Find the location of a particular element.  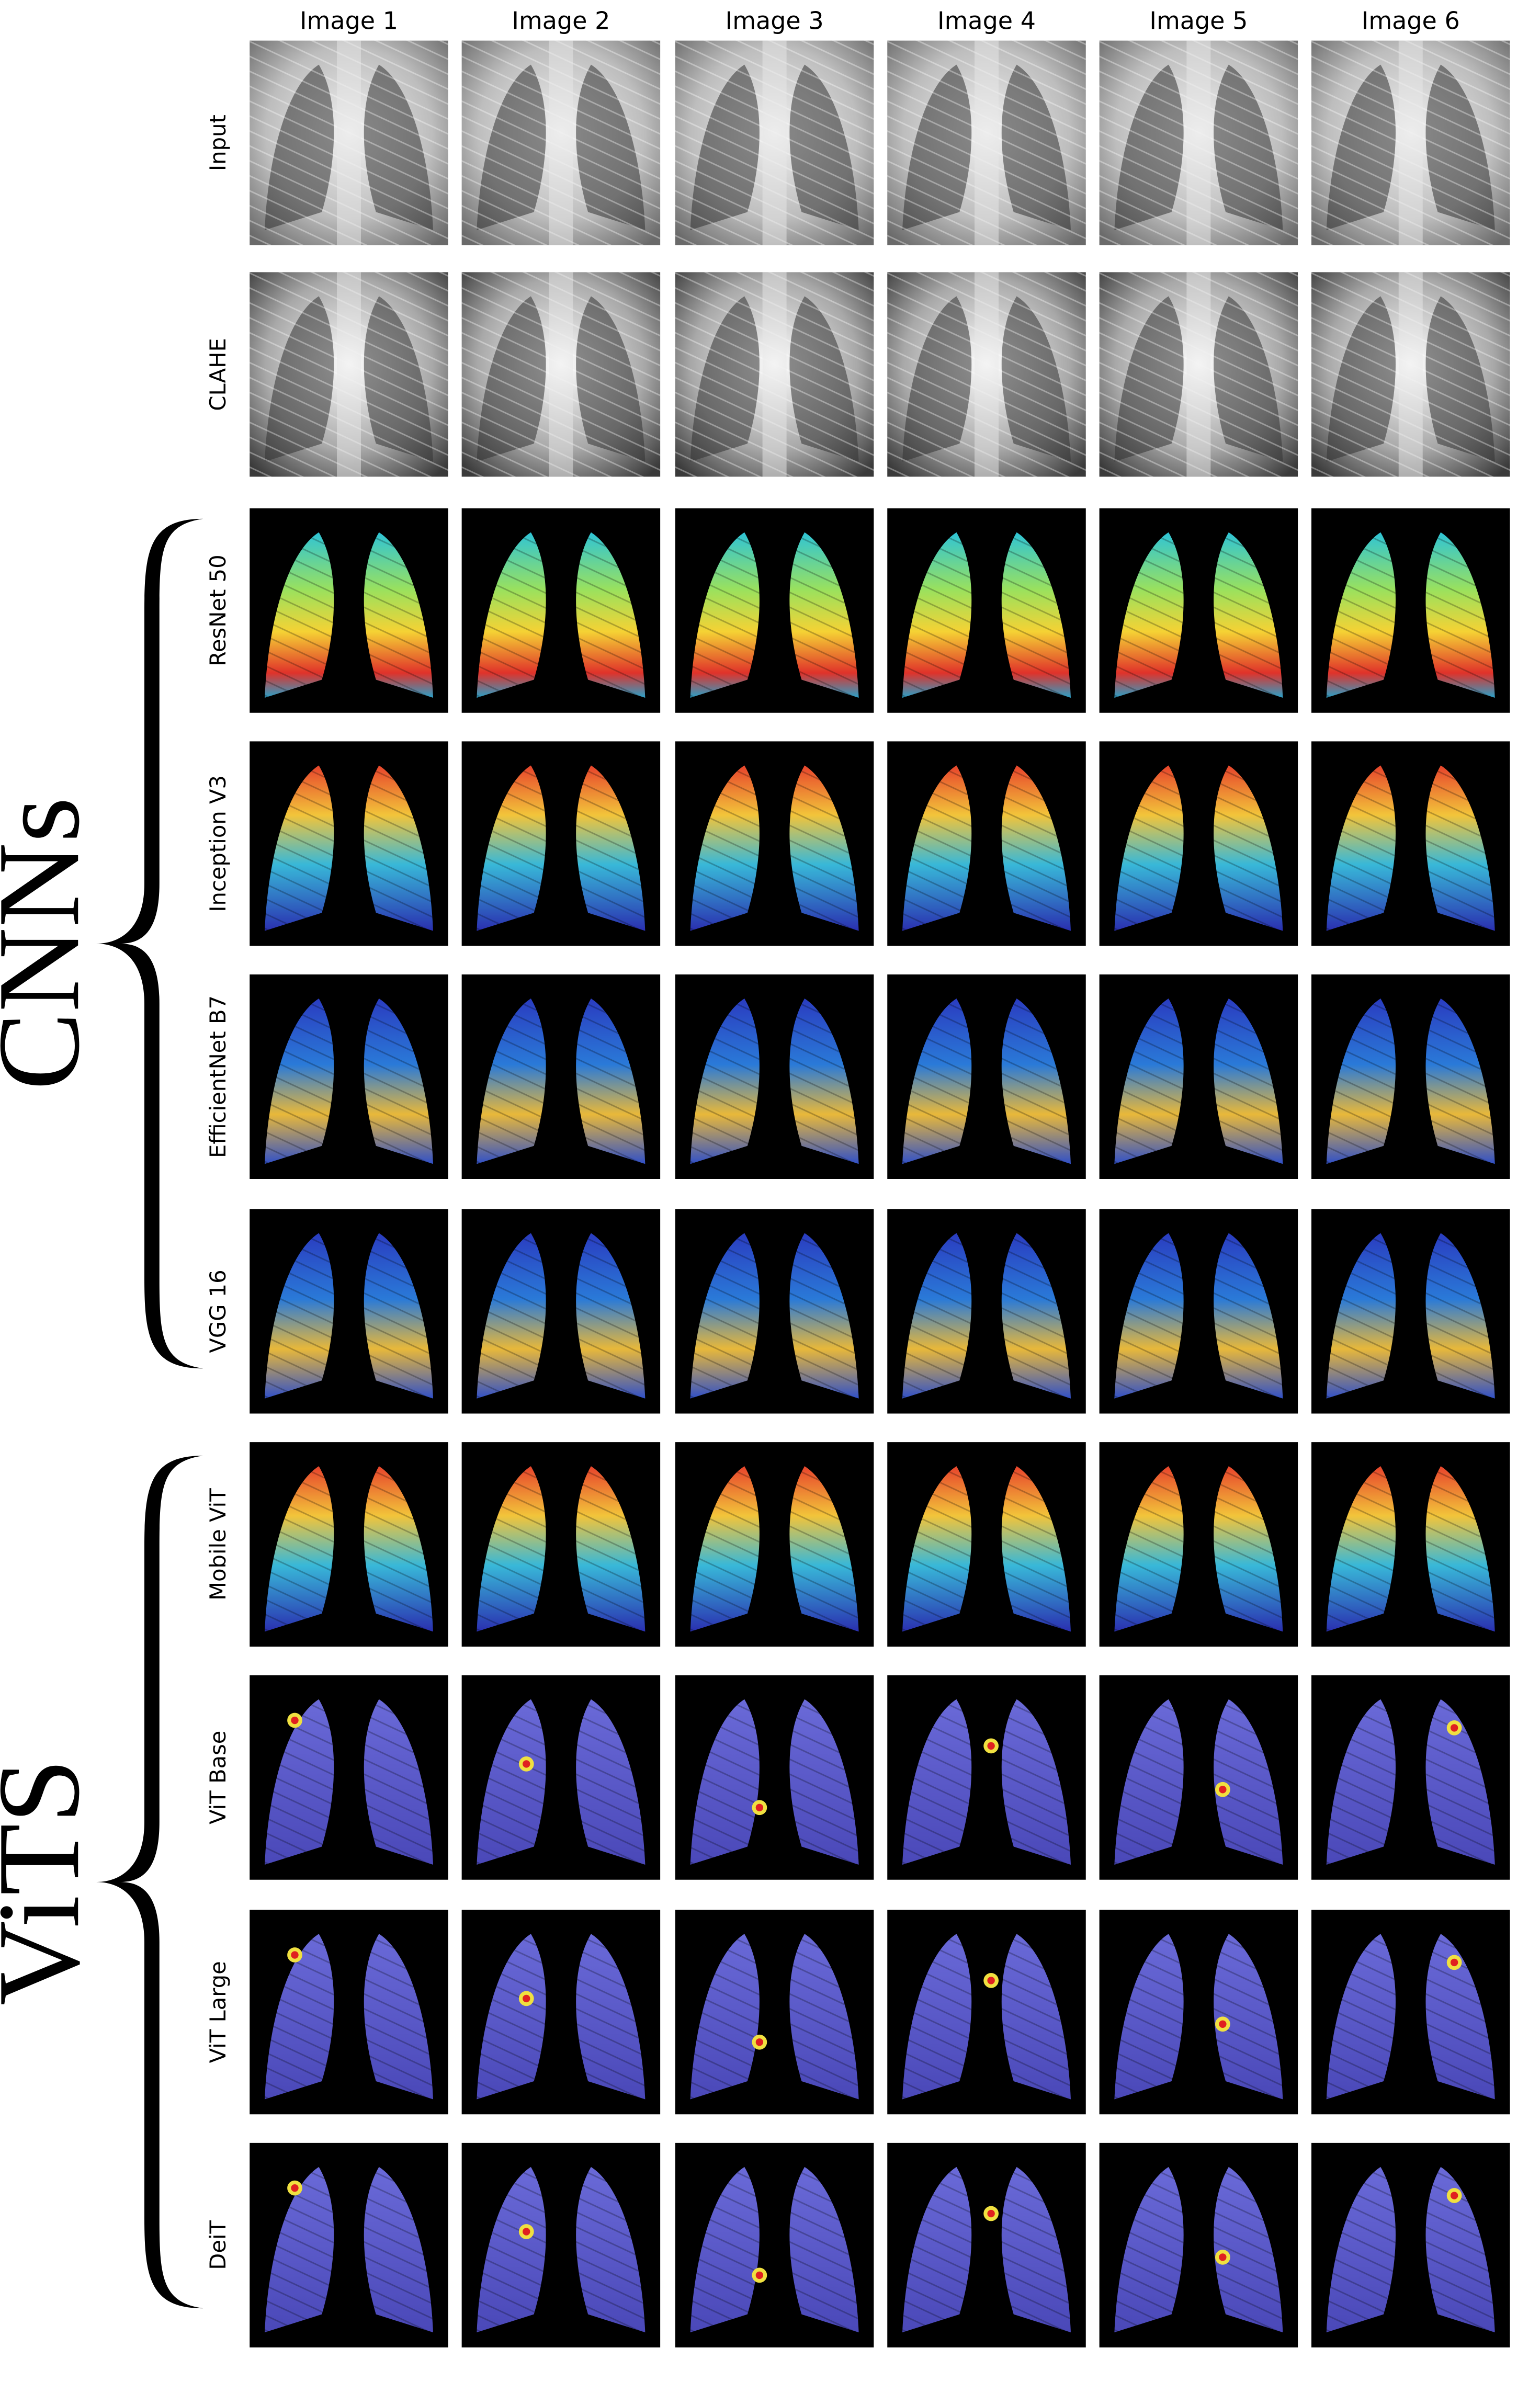

row-label: Input is located at coordinates (218, 143).